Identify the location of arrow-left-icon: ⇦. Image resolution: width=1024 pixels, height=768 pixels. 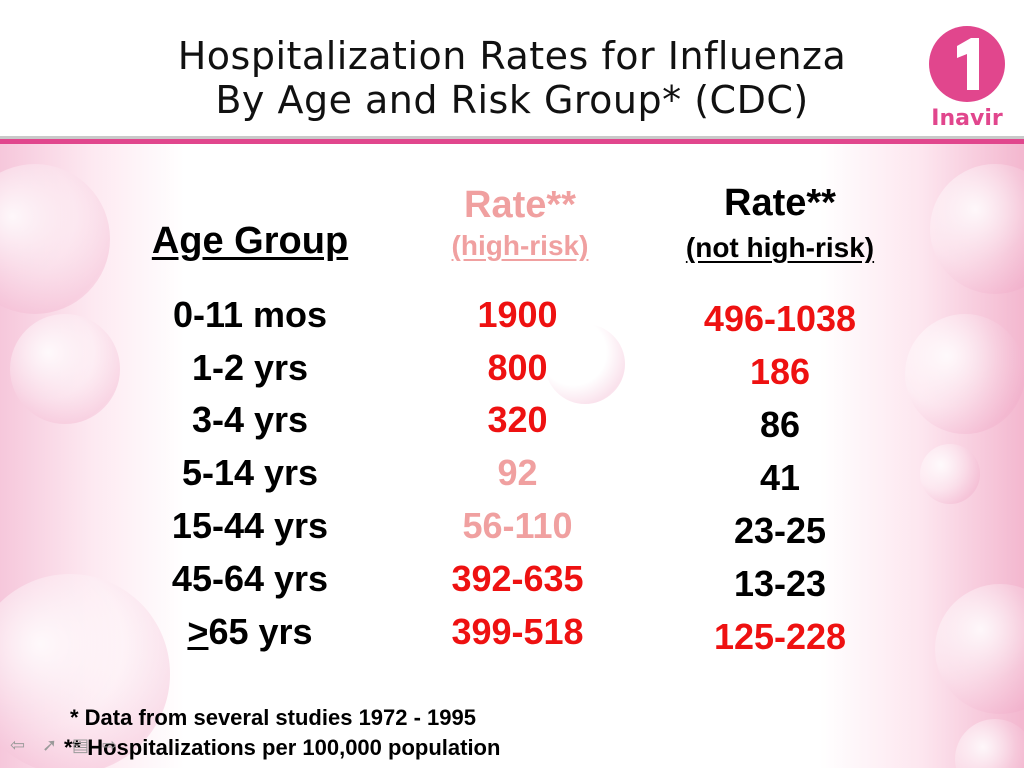
(18, 745).